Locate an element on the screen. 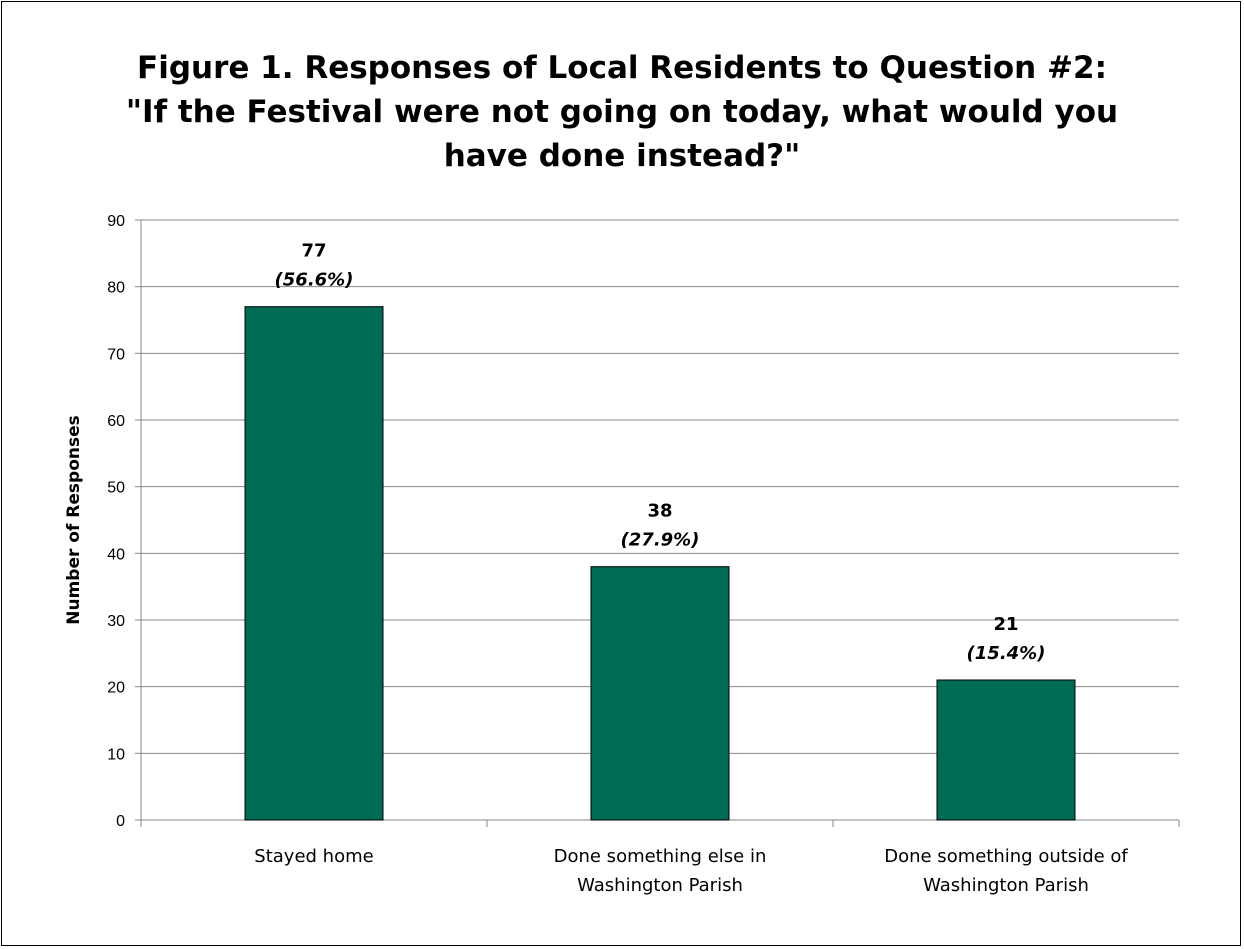 This screenshot has width=1244, height=949. data-label-value: 77 is located at coordinates (313, 251).